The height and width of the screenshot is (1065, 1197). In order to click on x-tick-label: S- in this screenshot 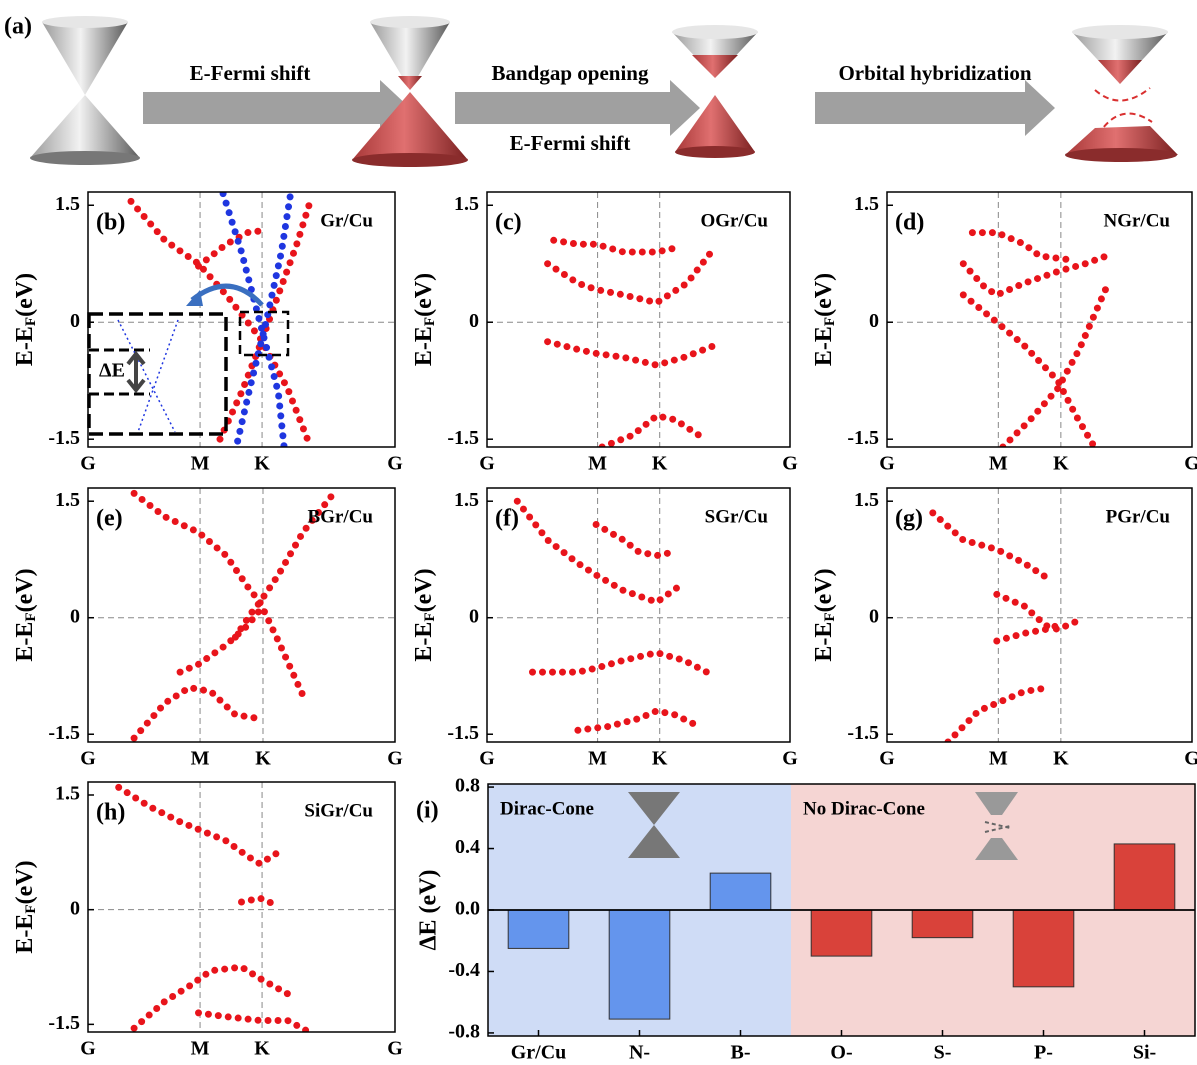, I will do `click(943, 1053)`.